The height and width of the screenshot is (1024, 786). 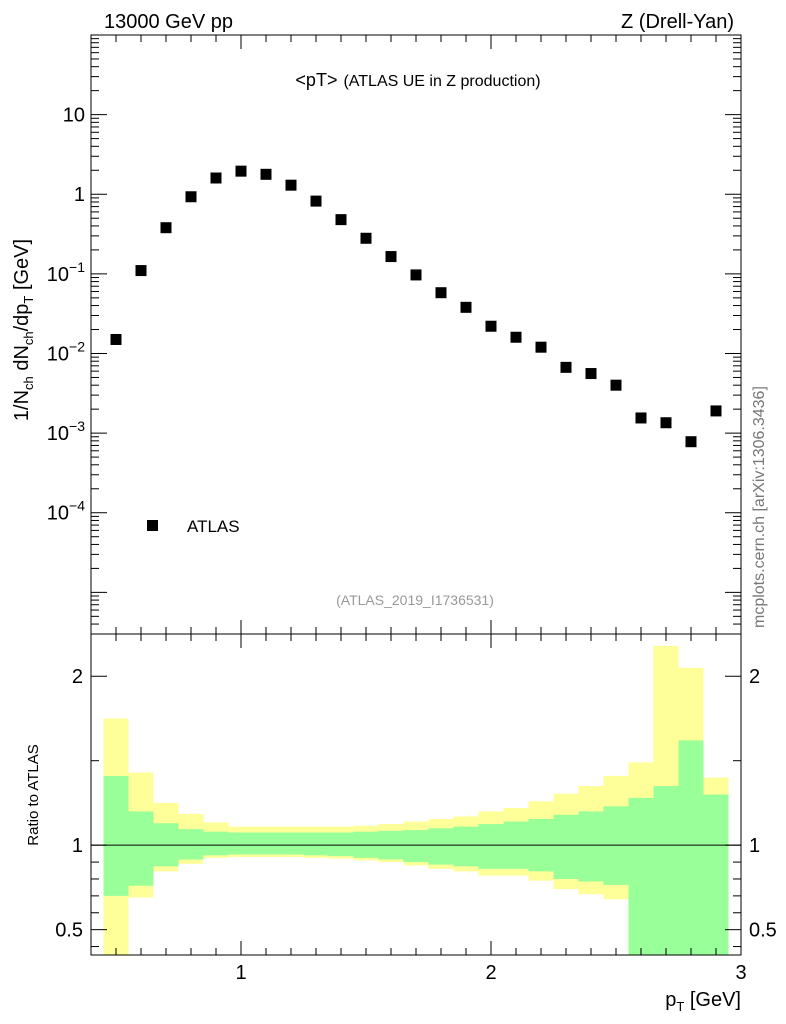 What do you see at coordinates (77, 506) in the screenshot?
I see `tick-exponent: −4` at bounding box center [77, 506].